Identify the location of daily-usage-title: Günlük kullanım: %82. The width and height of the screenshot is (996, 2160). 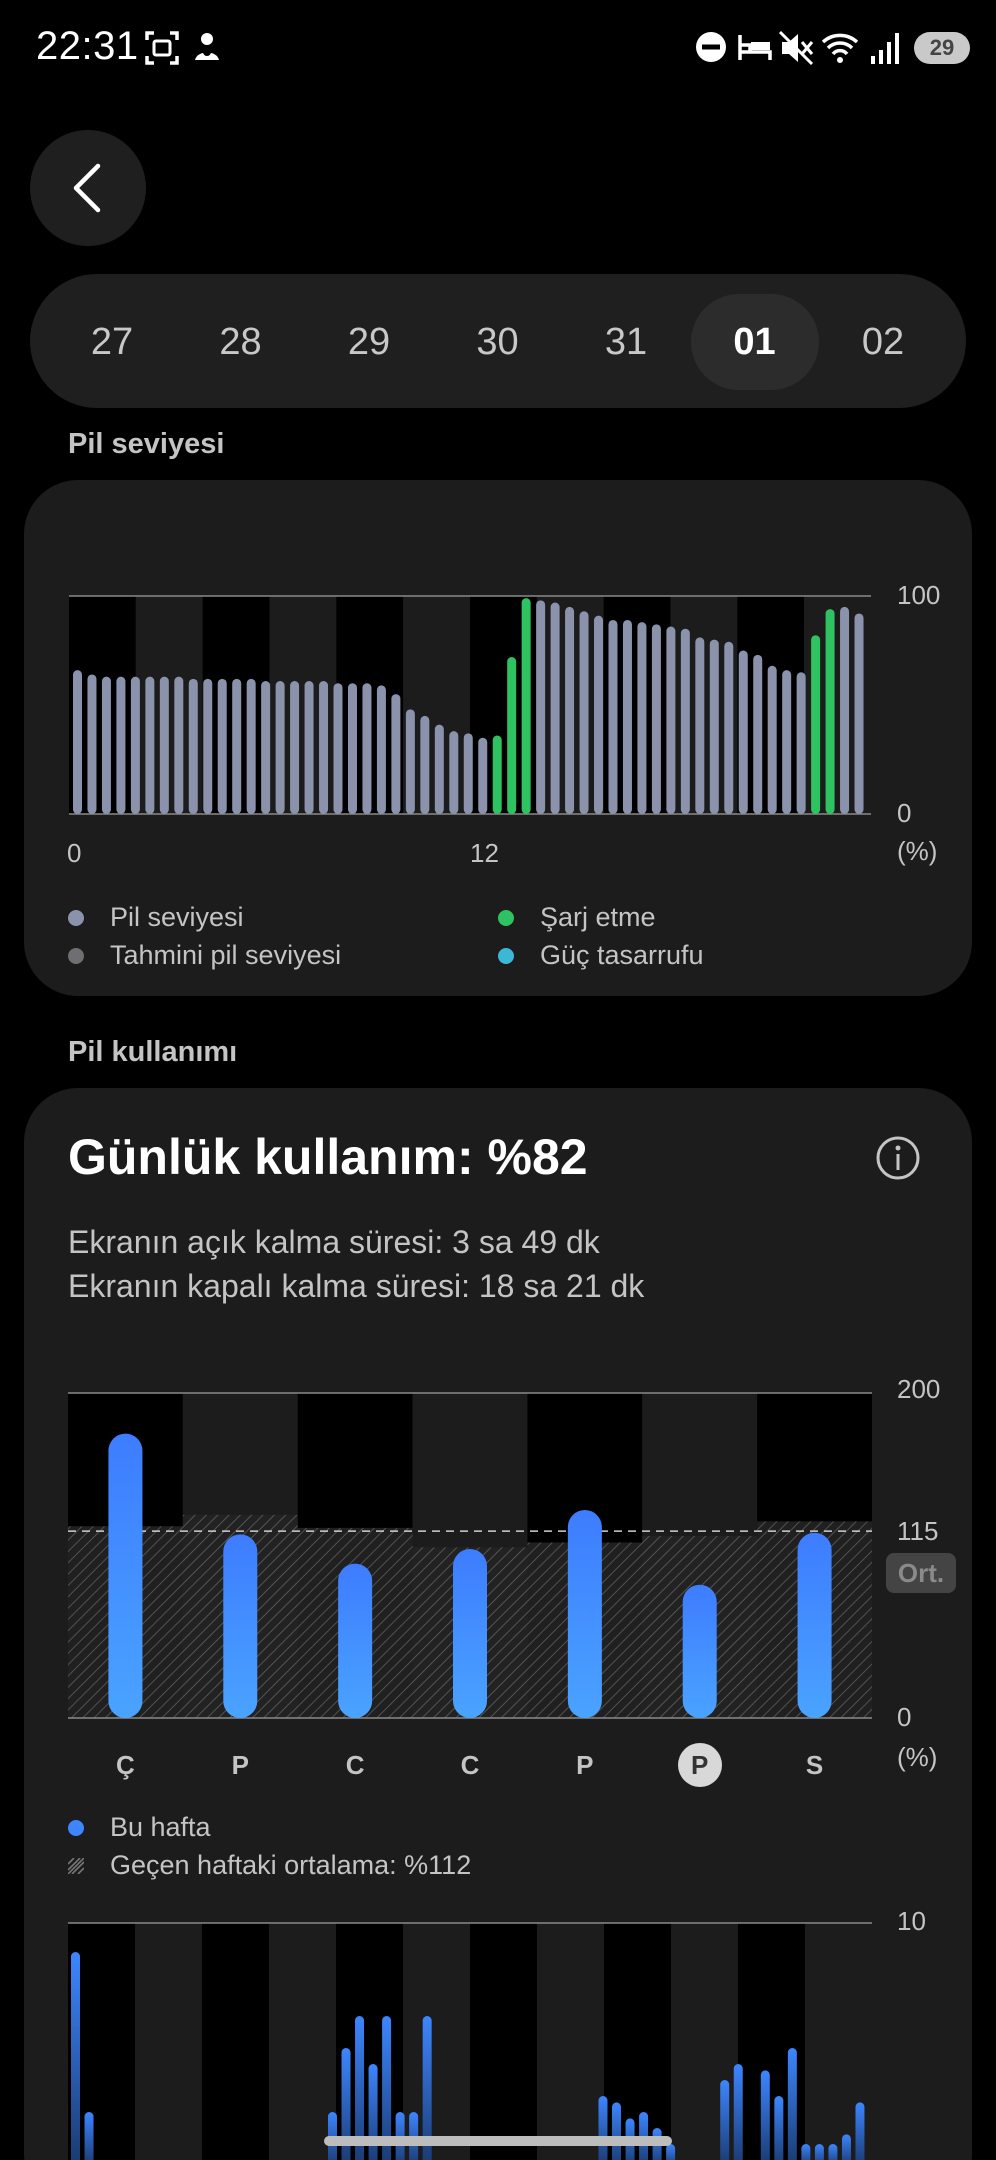
(328, 1157).